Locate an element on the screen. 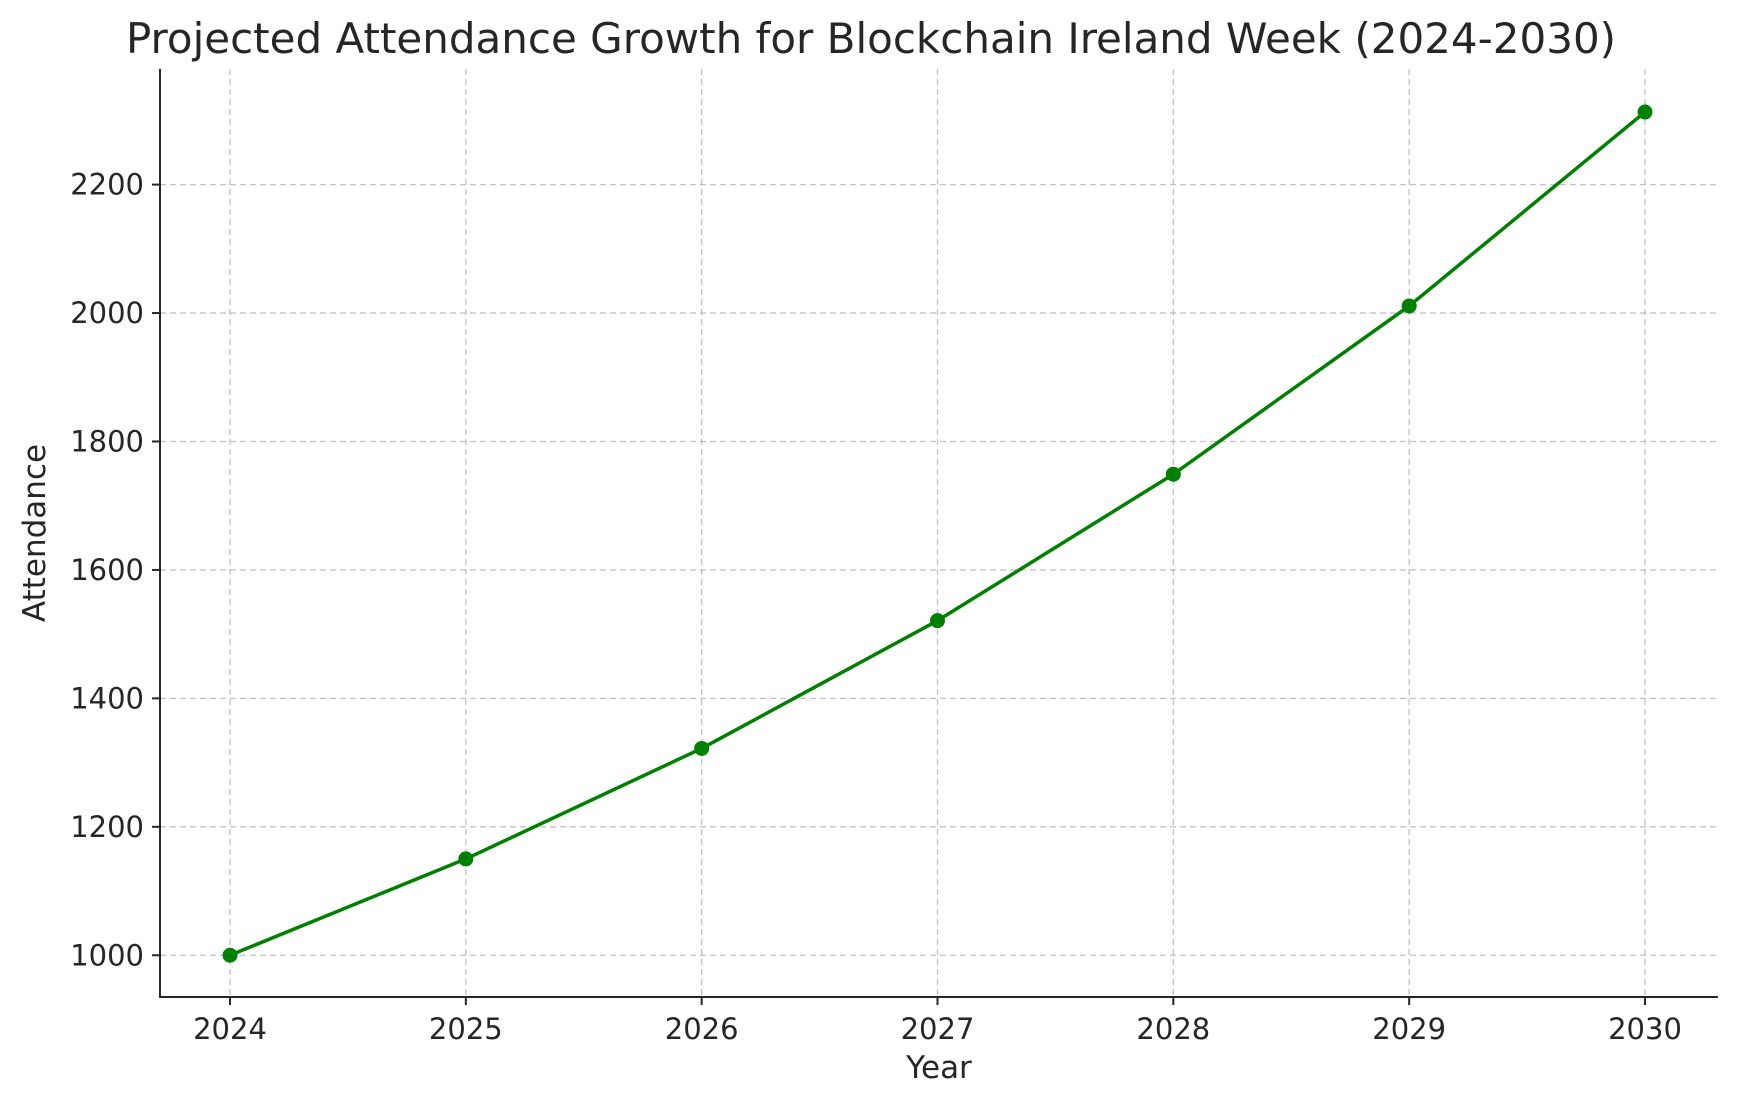 This screenshot has width=1743, height=1101. y-tick-label: 2000 is located at coordinates (107, 313).